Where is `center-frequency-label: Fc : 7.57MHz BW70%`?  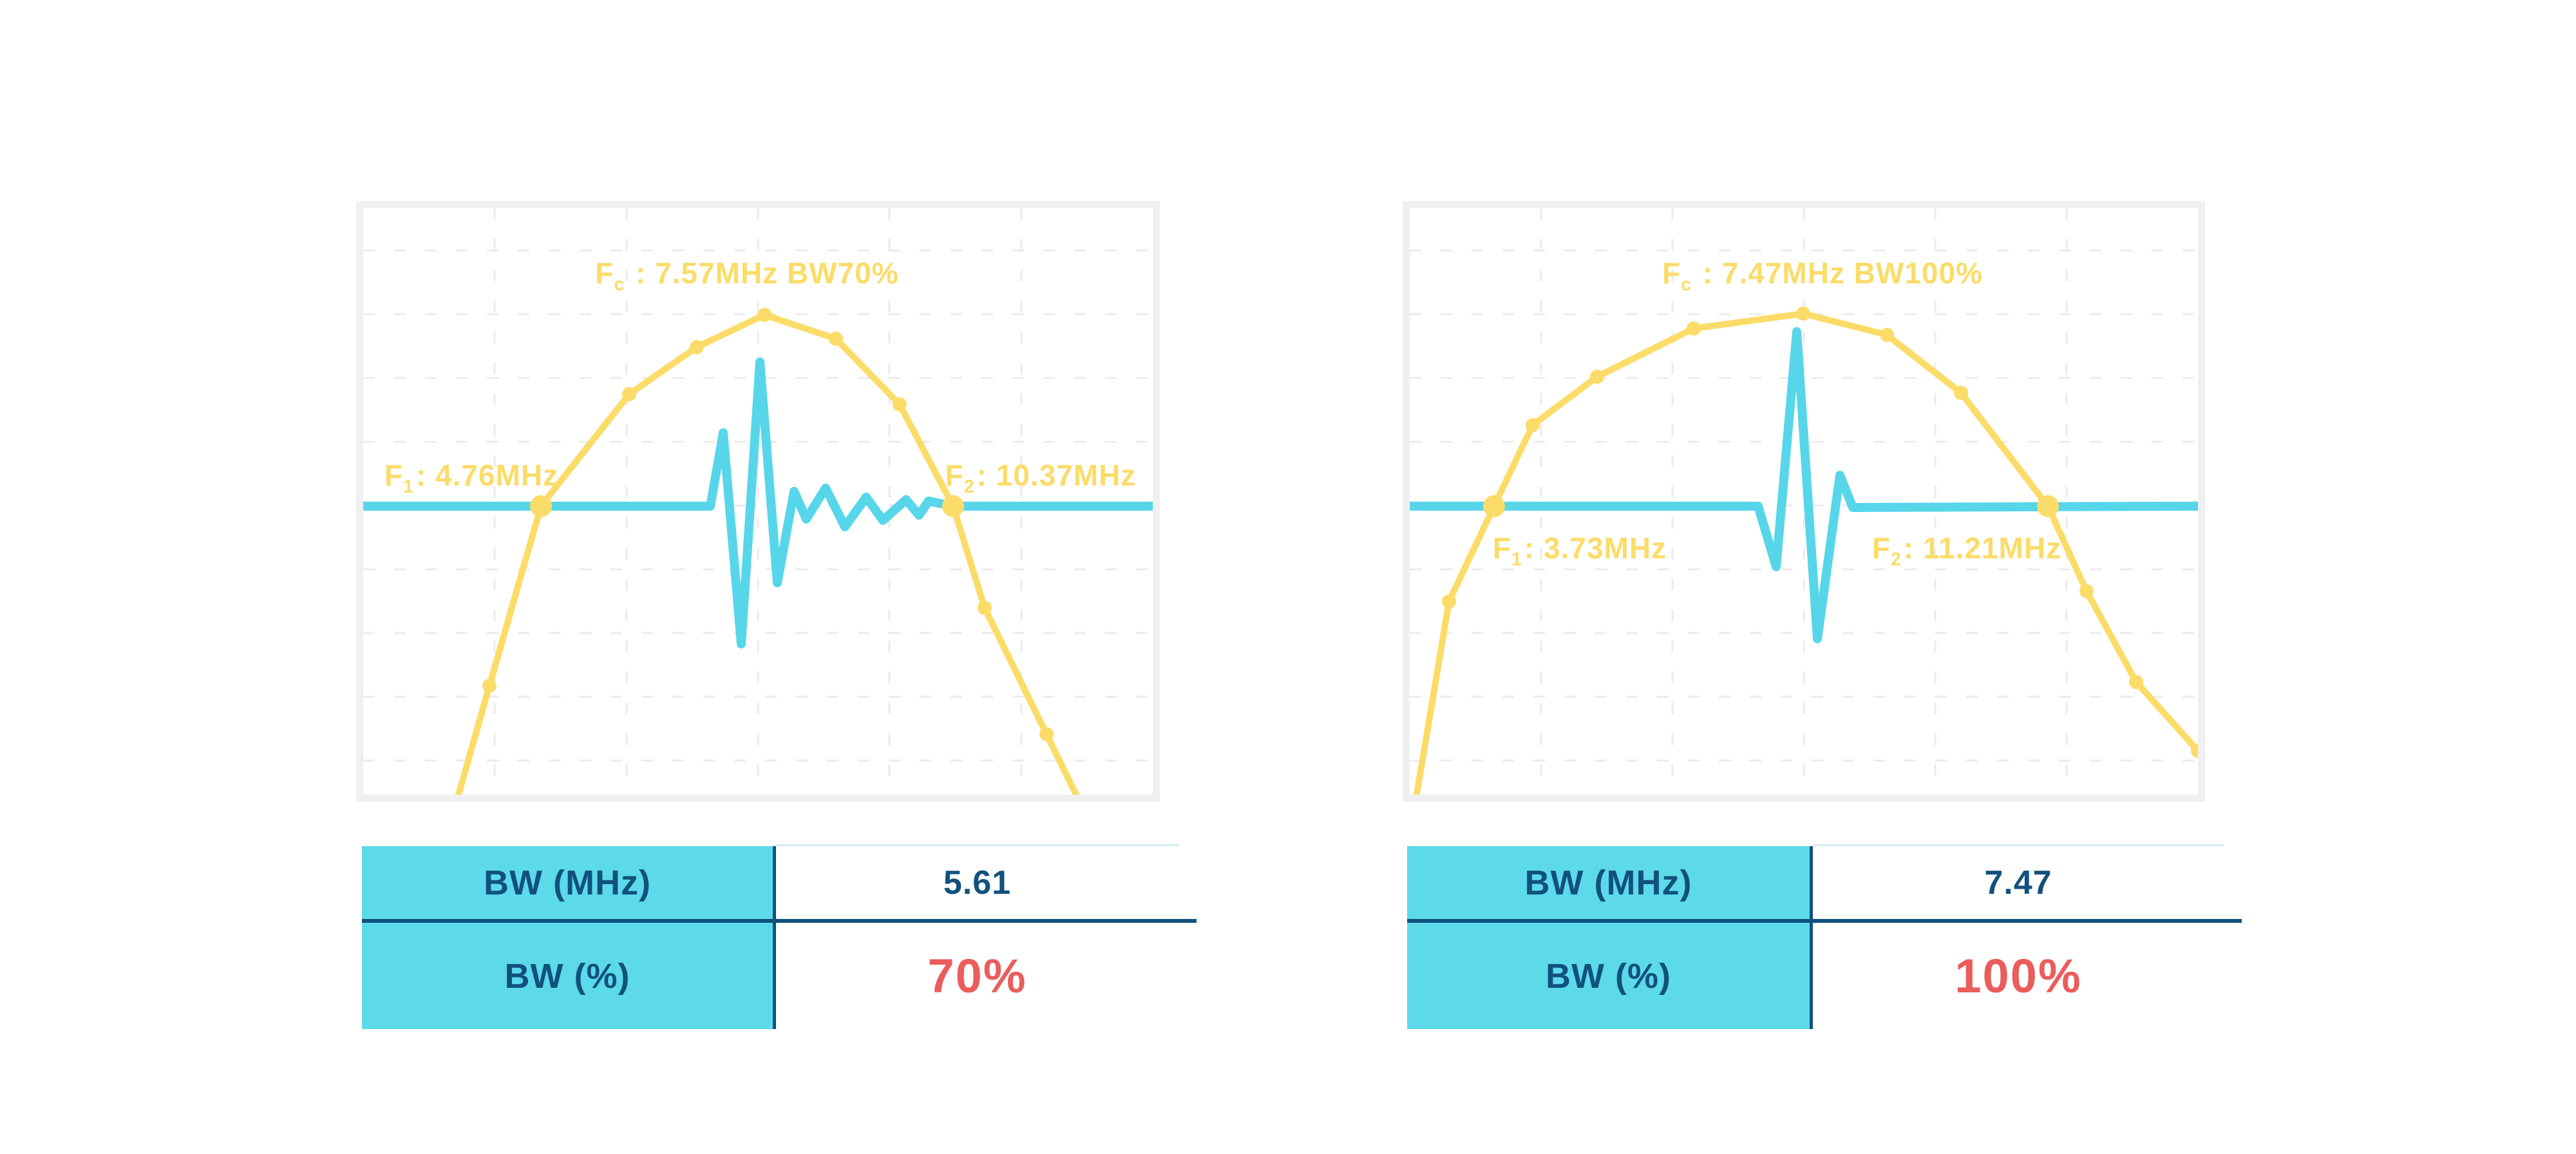
center-frequency-label: Fc : 7.57MHz BW70% is located at coordinates (747, 275).